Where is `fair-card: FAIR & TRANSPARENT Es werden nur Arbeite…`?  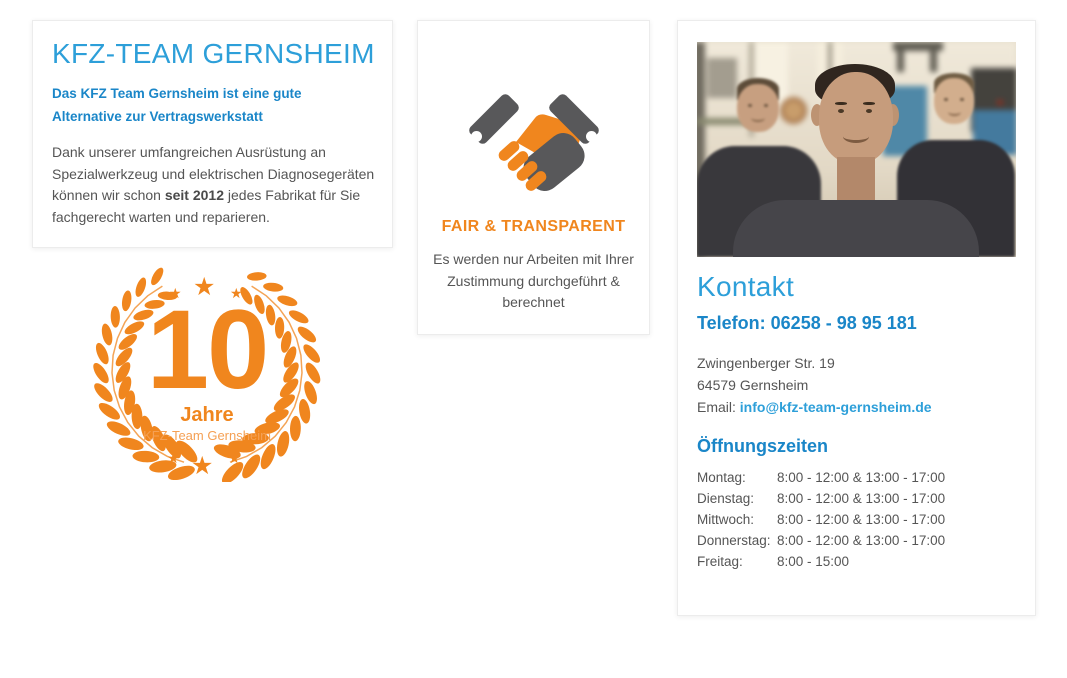 fair-card: FAIR & TRANSPARENT Es werden nur Arbeite… is located at coordinates (533, 178).